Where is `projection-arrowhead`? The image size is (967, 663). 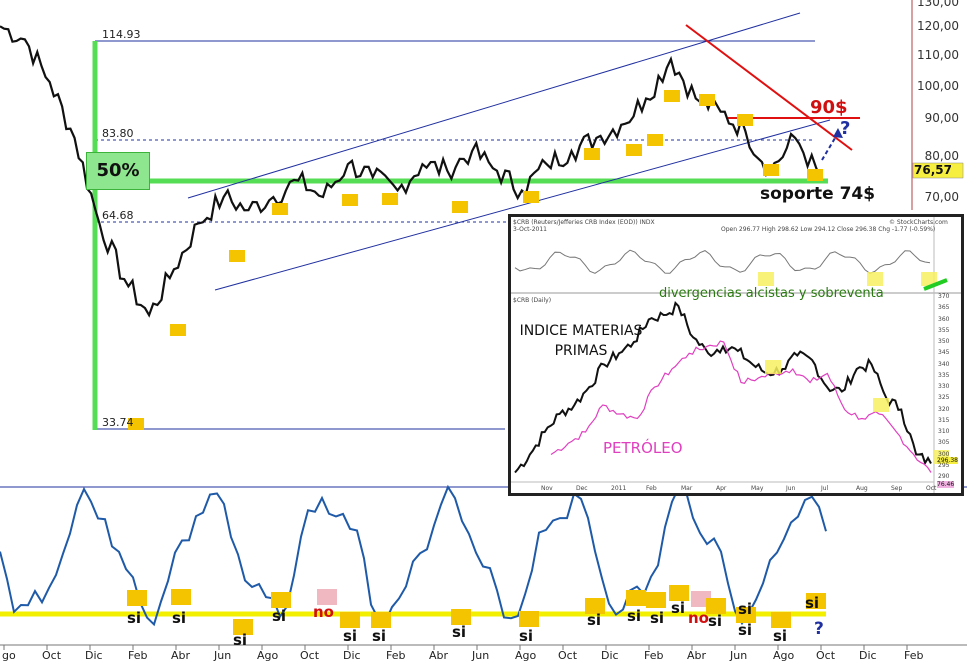
projection-arrowhead is located at coordinates (838, 133).